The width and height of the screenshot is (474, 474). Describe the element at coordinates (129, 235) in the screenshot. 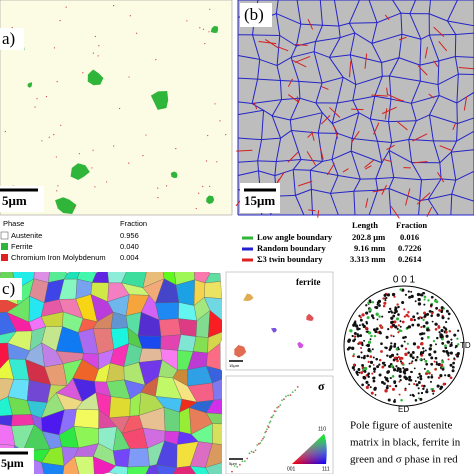

I see `legend-value: 0.956` at that location.